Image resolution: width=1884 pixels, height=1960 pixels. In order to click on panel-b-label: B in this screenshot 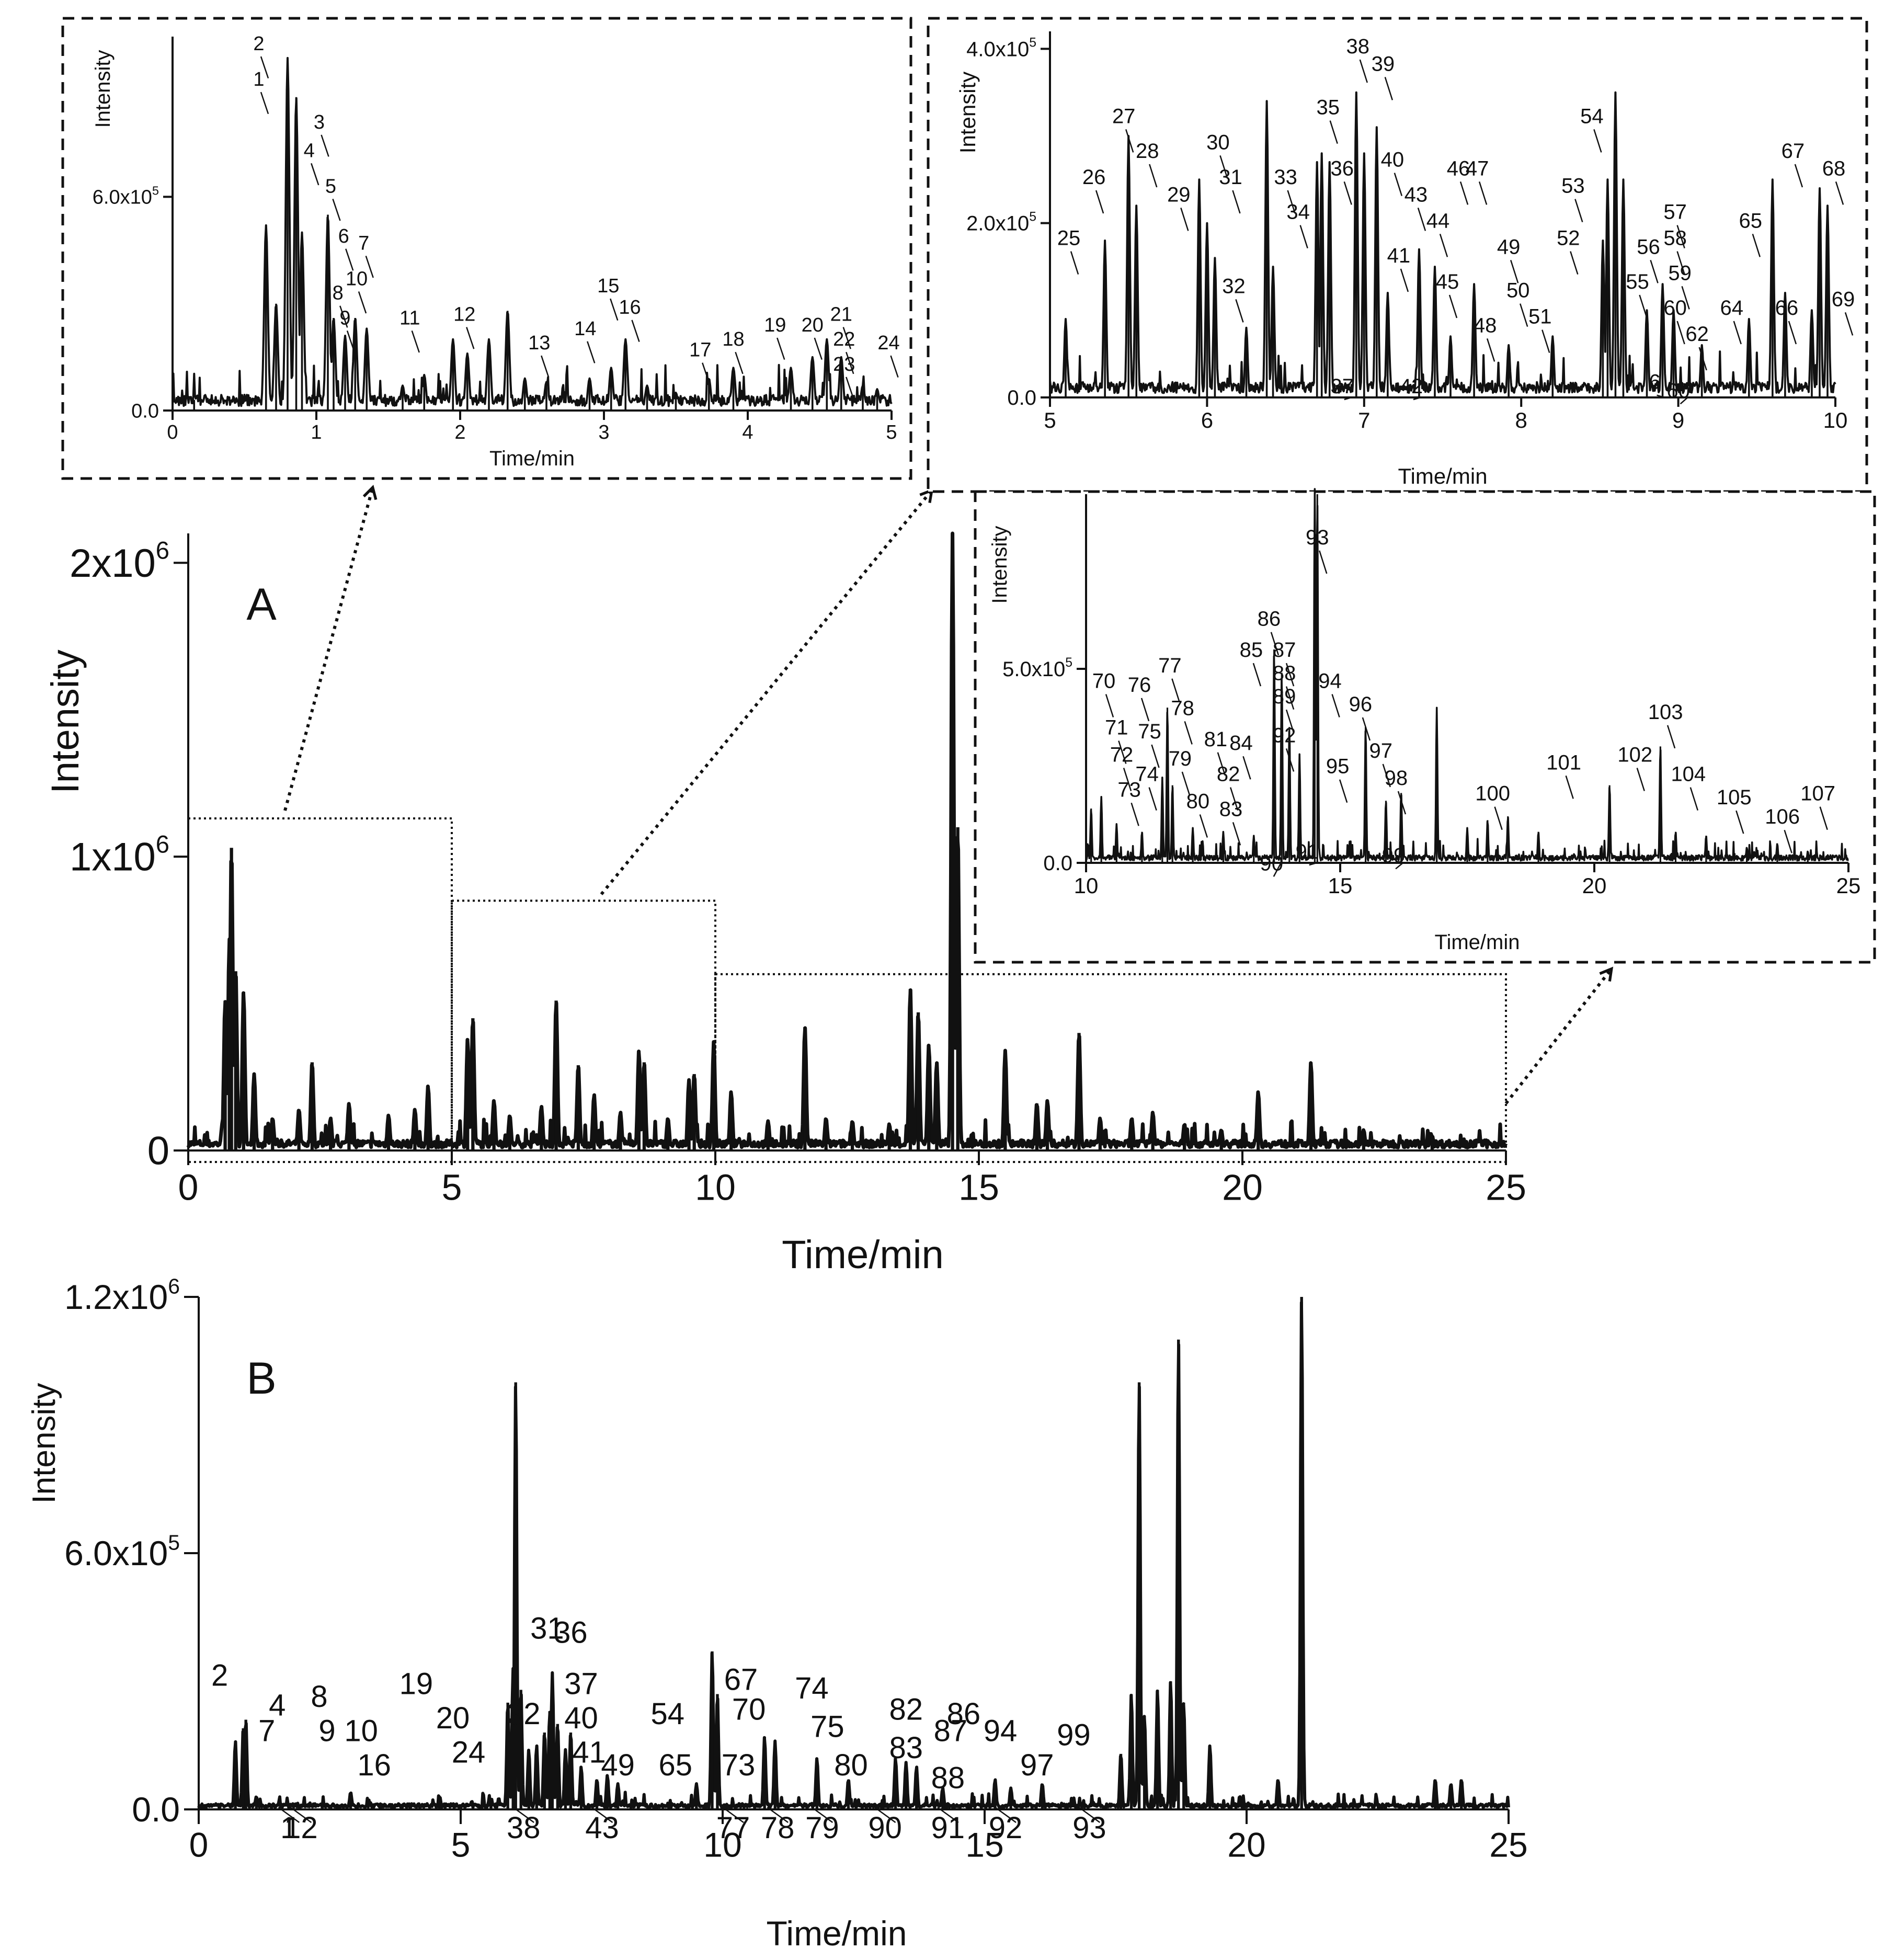, I will do `click(261, 1378)`.